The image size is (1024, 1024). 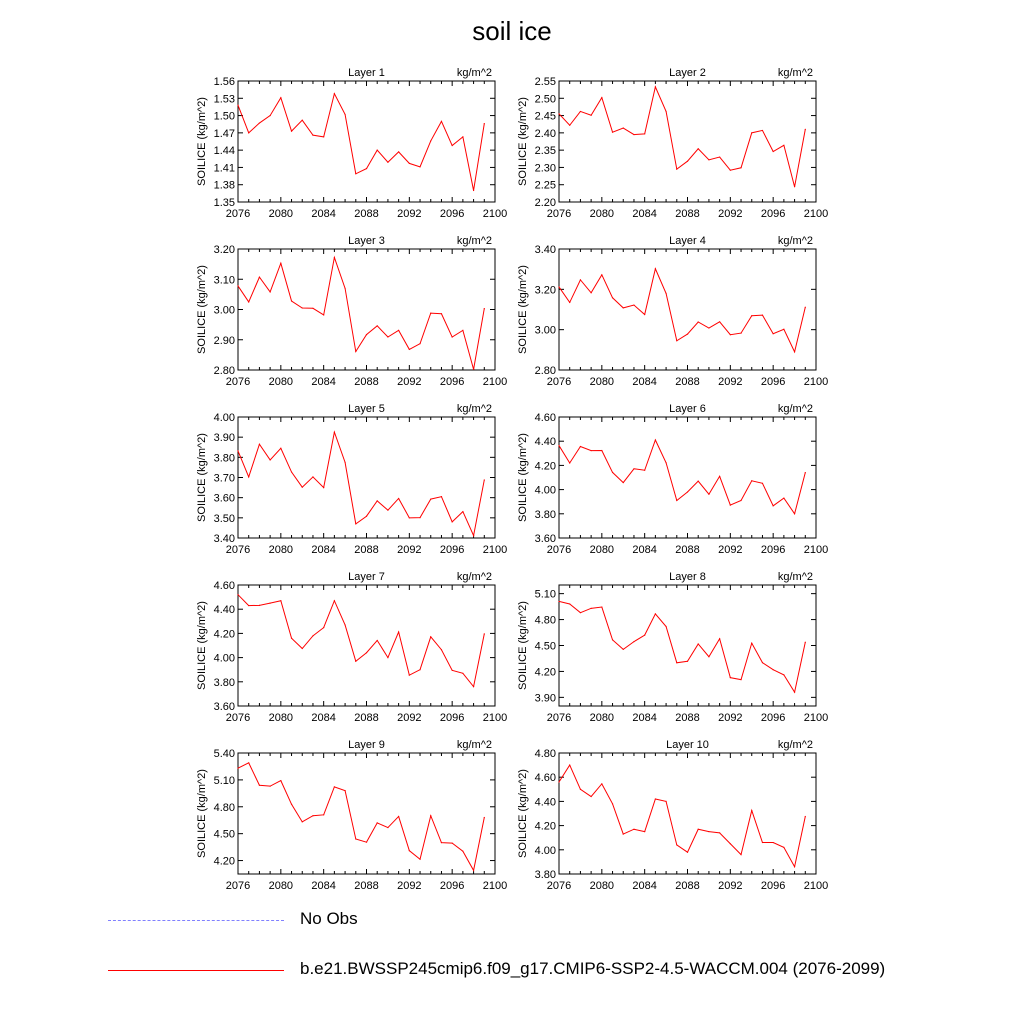 What do you see at coordinates (545, 802) in the screenshot?
I see `y-tick-label: 4.40` at bounding box center [545, 802].